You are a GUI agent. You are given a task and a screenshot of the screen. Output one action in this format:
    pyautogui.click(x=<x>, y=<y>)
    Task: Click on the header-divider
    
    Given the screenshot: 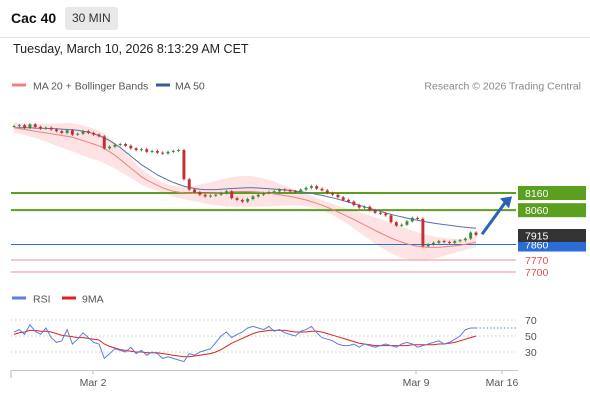 What is the action you would take?
    pyautogui.click(x=295, y=37)
    